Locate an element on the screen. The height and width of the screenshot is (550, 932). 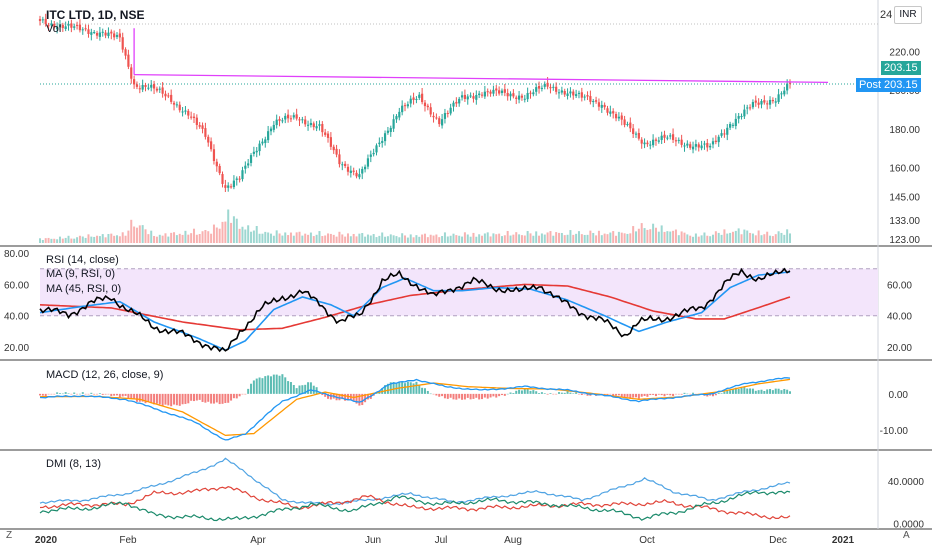
rsi-ma45-line is located at coordinates (415, 307).